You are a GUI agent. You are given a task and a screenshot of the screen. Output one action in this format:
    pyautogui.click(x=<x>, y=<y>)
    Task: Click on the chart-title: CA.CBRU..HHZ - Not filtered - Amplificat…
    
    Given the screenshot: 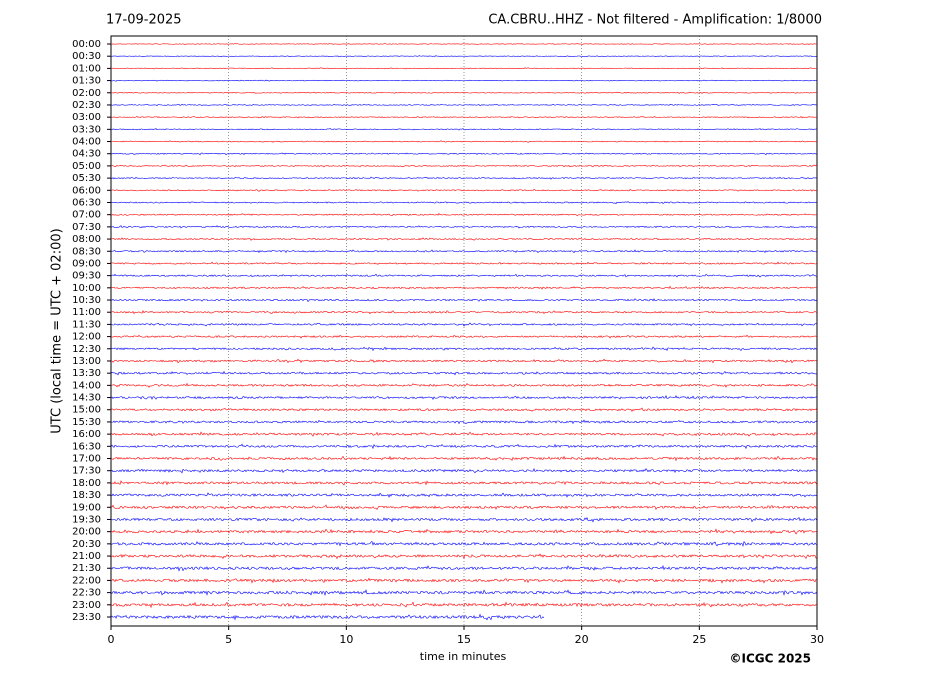 What is the action you would take?
    pyautogui.click(x=655, y=20)
    